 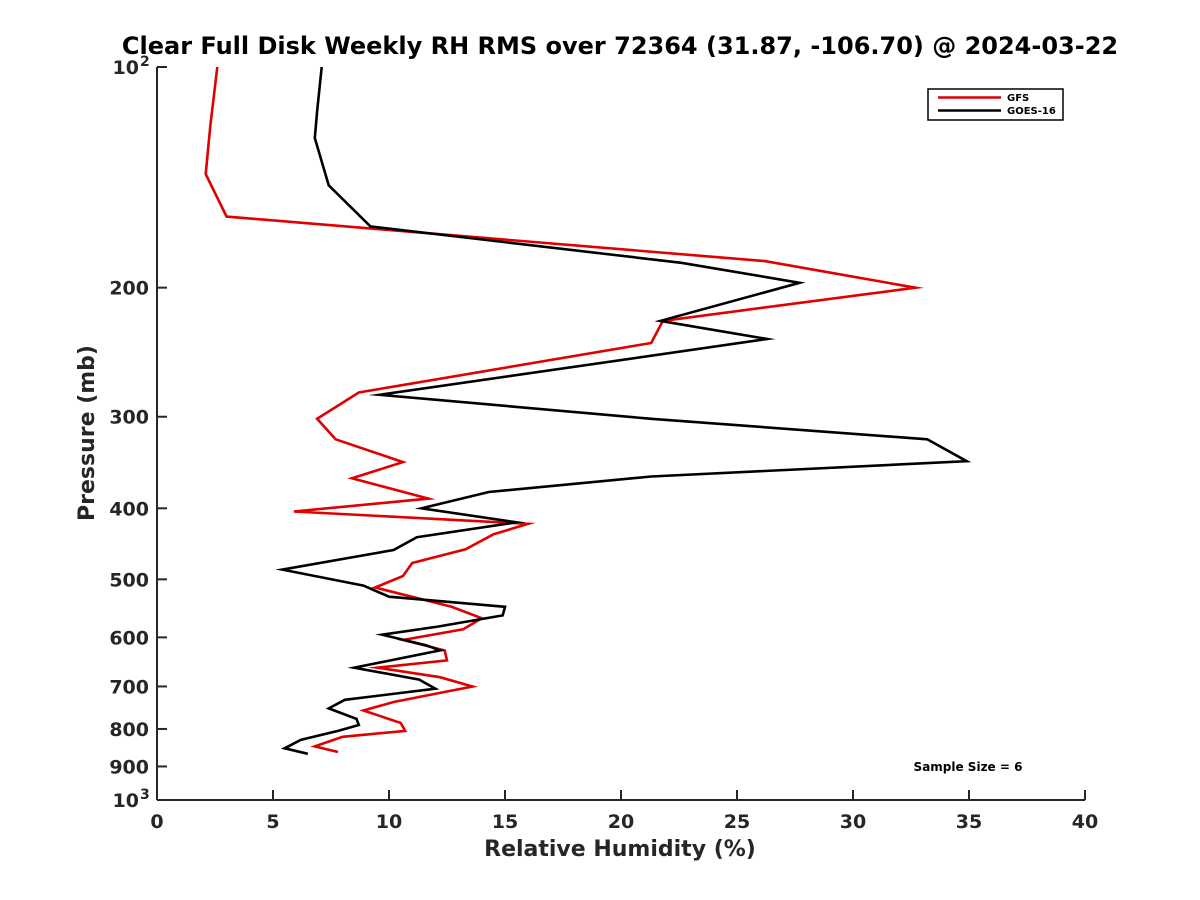 What do you see at coordinates (505, 822) in the screenshot?
I see `x-tick-label: 15` at bounding box center [505, 822].